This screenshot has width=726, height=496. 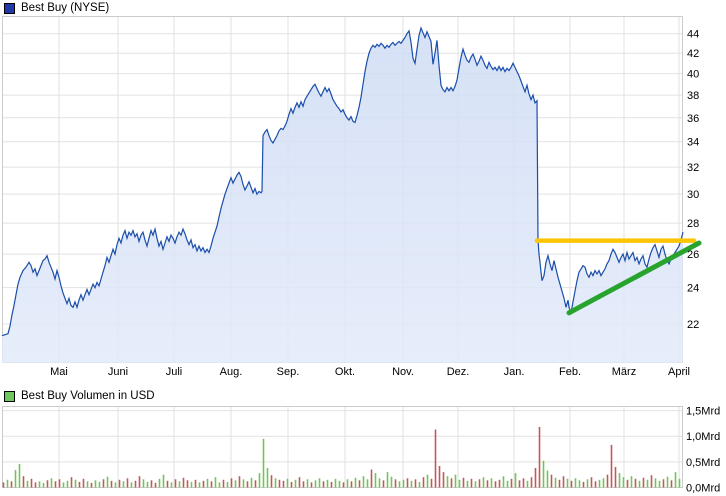 I want to click on price-axis-tick-label: 26, so click(x=693, y=255).